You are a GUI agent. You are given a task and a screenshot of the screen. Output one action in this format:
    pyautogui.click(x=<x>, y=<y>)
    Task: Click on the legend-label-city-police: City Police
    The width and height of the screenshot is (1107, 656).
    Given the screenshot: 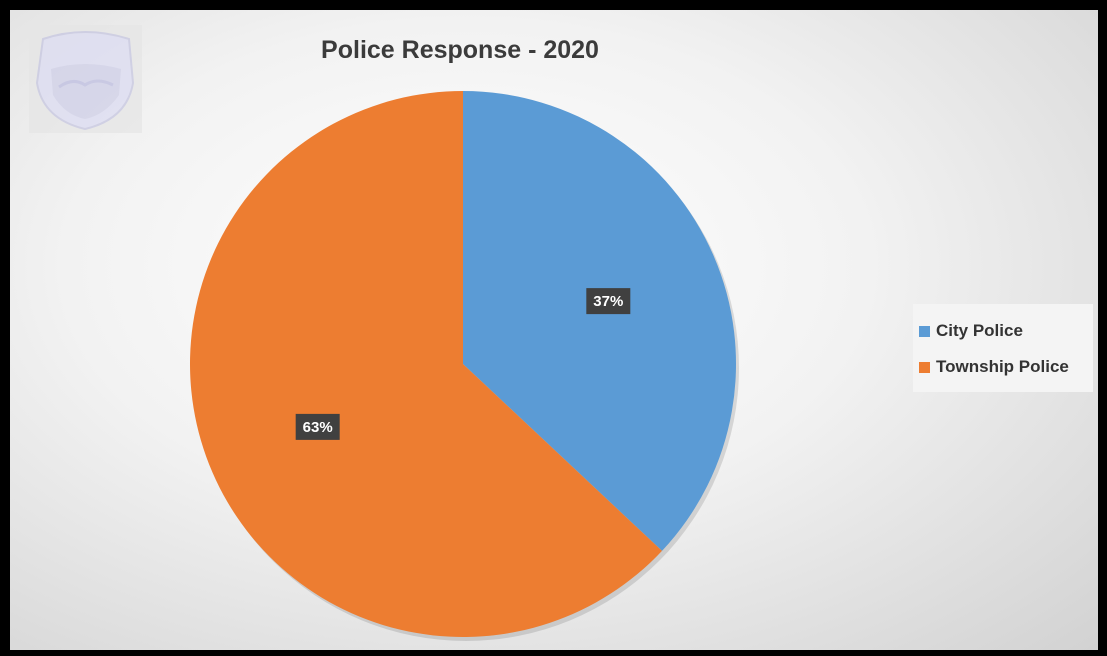 What is the action you would take?
    pyautogui.click(x=979, y=330)
    